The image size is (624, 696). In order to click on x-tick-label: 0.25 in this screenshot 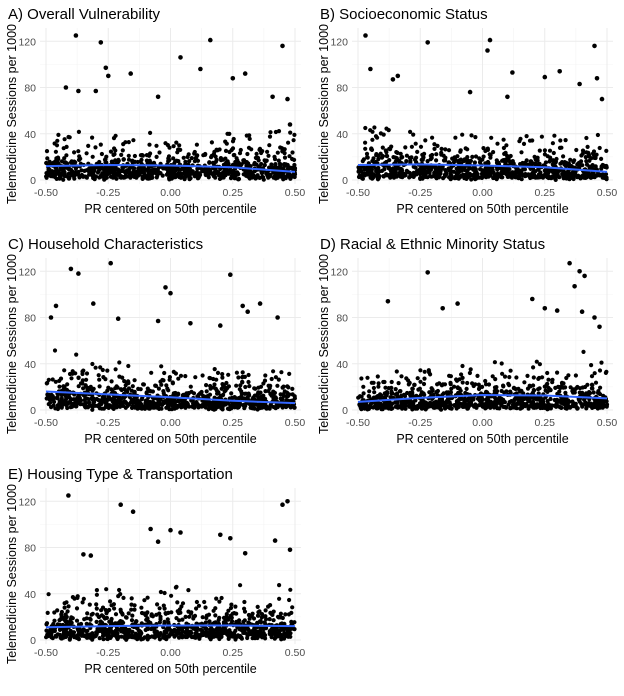, I will do `click(545, 423)`.